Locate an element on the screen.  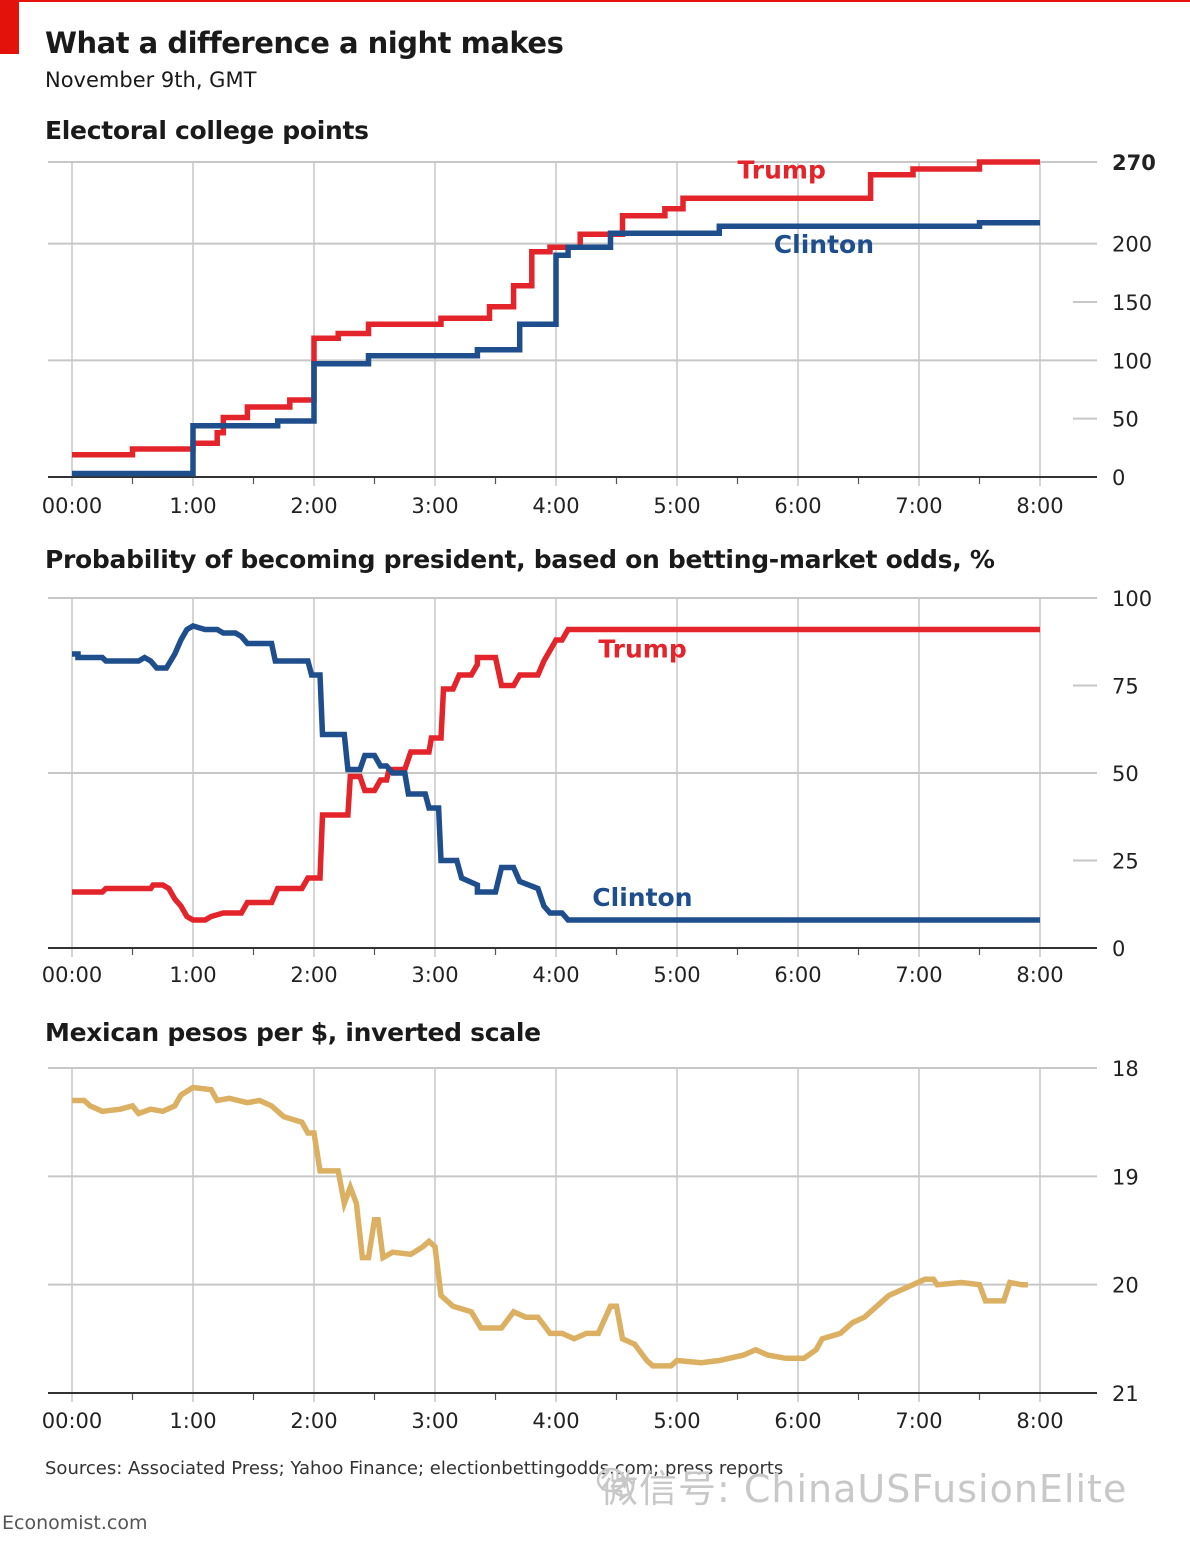
economist-red-tag is located at coordinates (9, 27).